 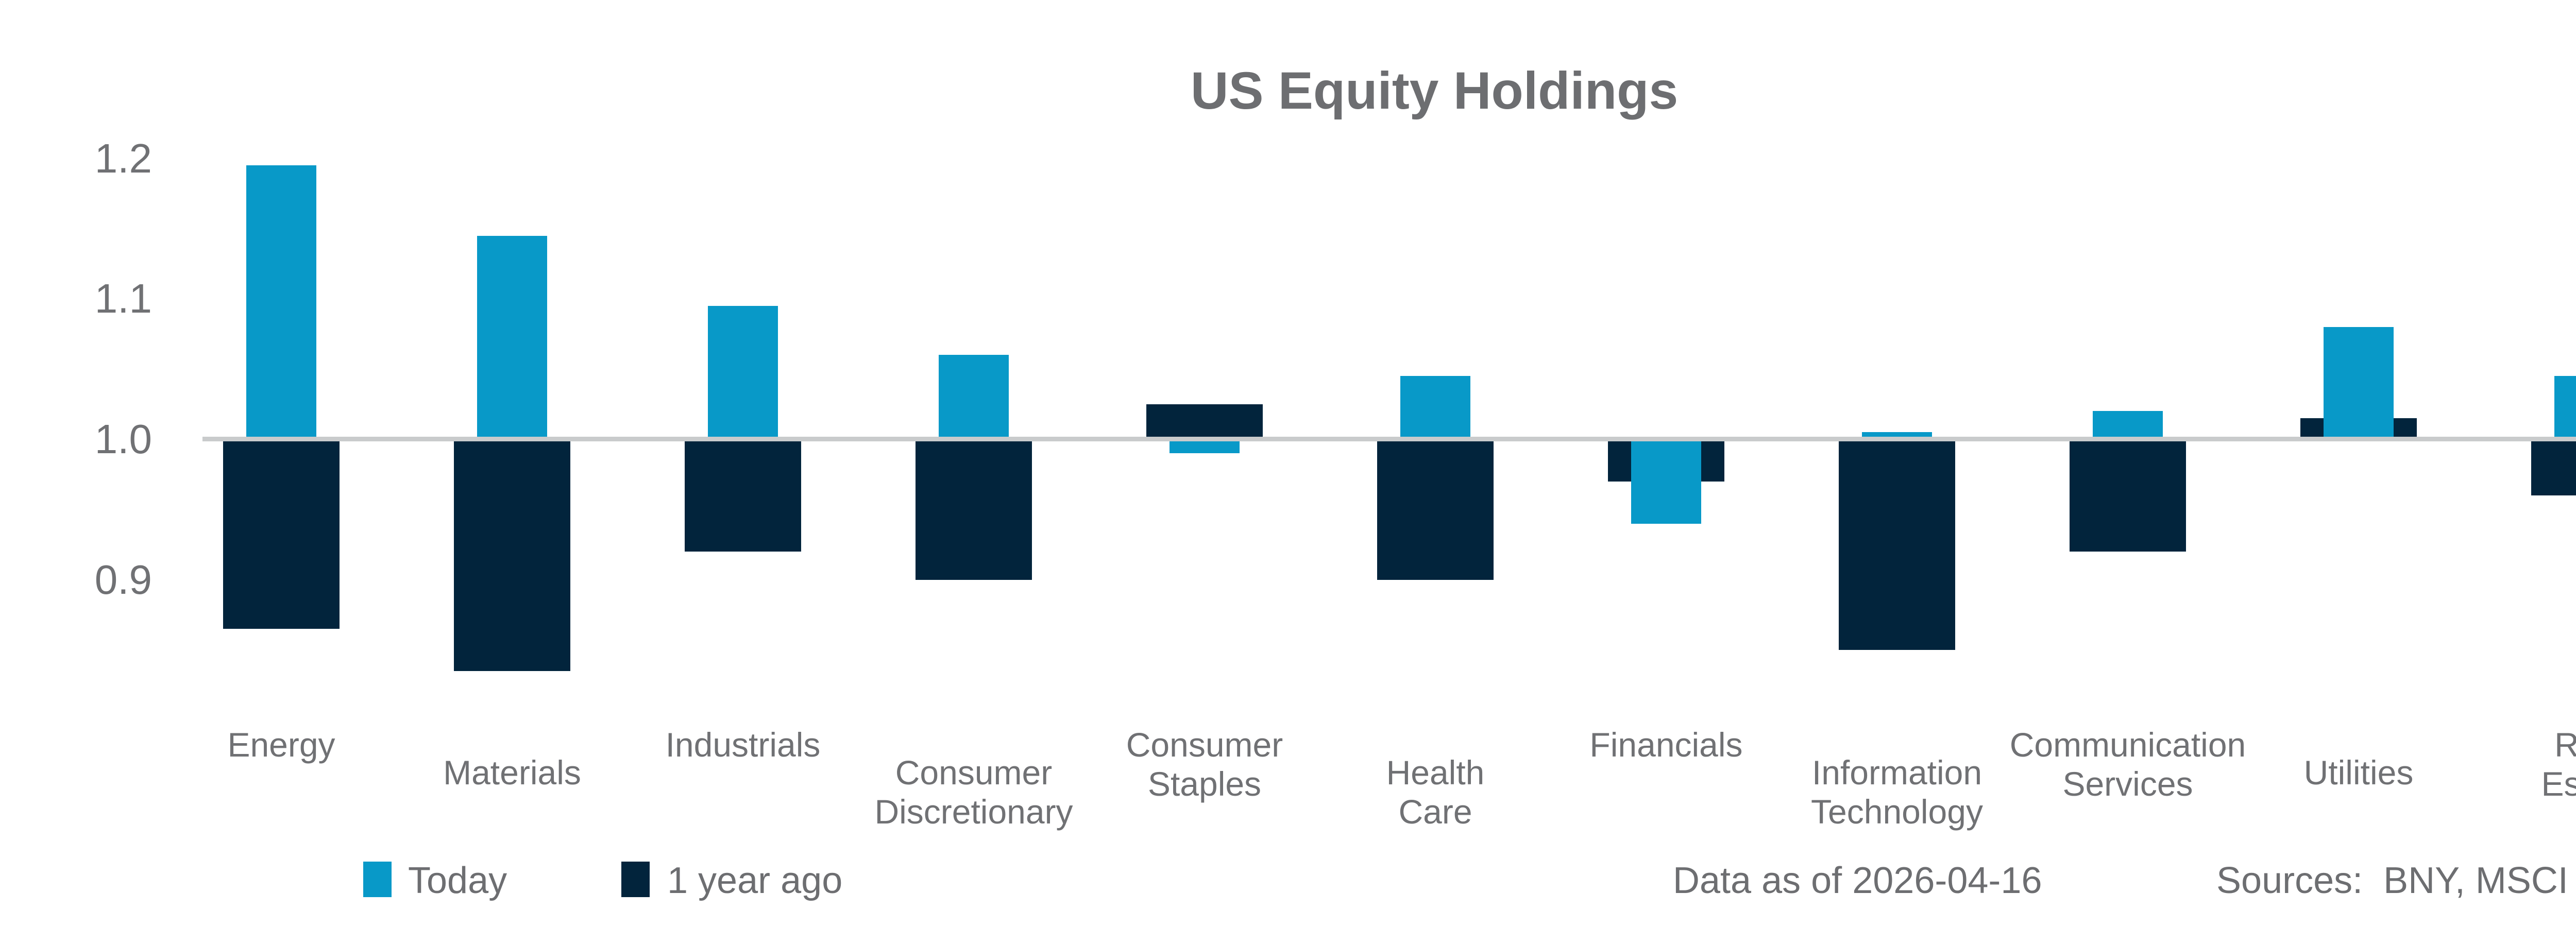 I want to click on legend-swatch-today, so click(x=377, y=879).